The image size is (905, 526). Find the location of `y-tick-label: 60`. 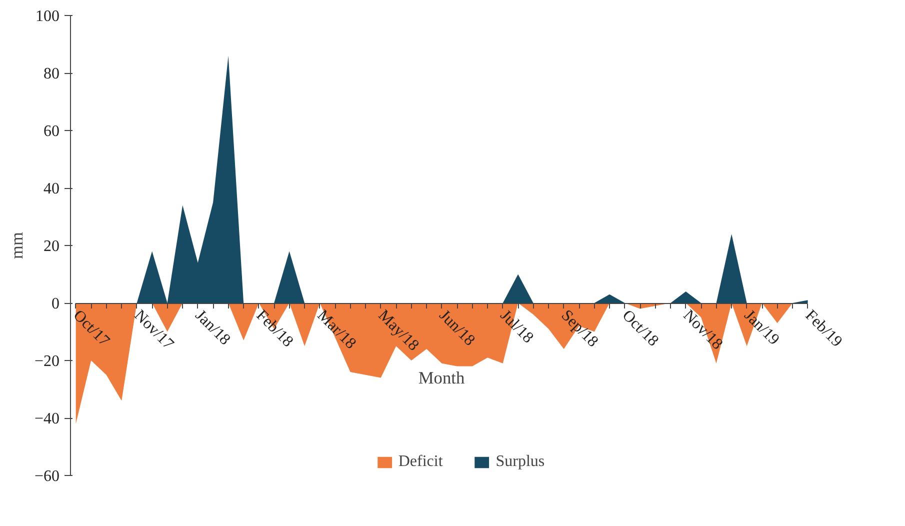

y-tick-label: 60 is located at coordinates (52, 131).